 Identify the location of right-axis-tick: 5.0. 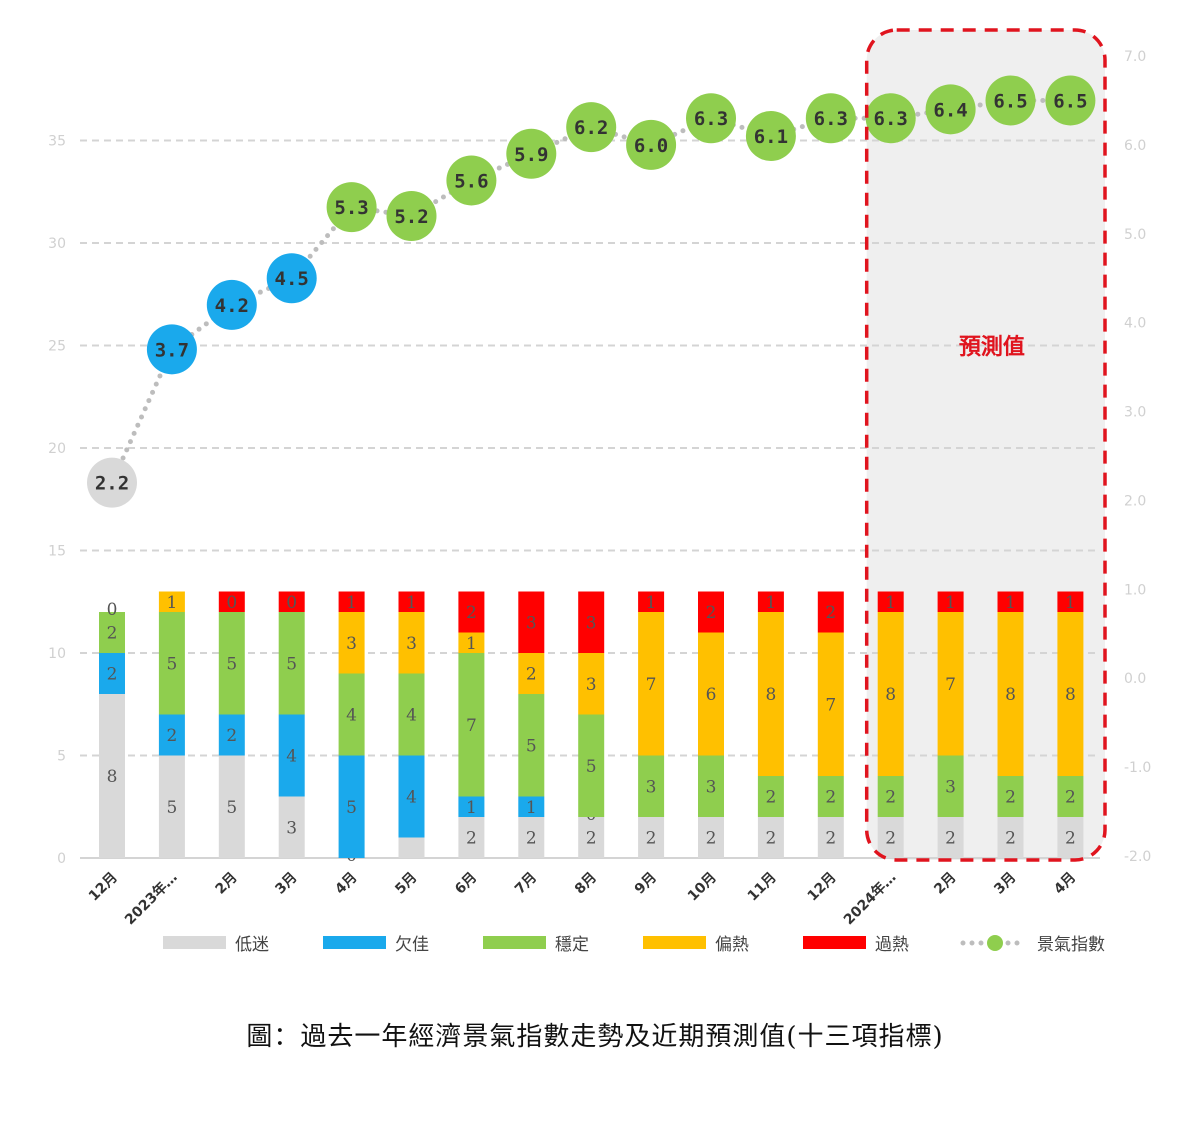
(1135, 235).